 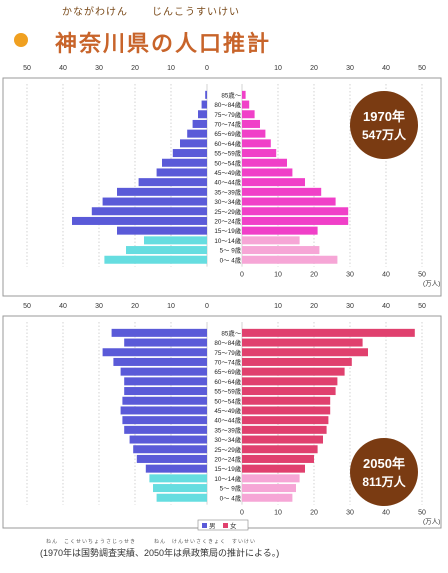 What do you see at coordinates (227, 342) in the screenshot?
I see `age-label: 80～84歳` at bounding box center [227, 342].